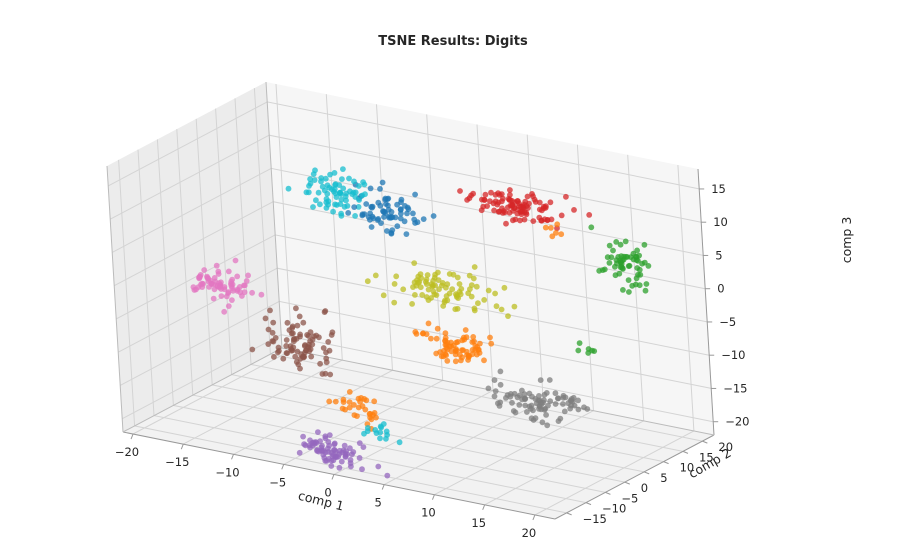 This screenshot has height=558, width=907. Describe the element at coordinates (735, 388) in the screenshot. I see `z-tick-label: −15` at that location.